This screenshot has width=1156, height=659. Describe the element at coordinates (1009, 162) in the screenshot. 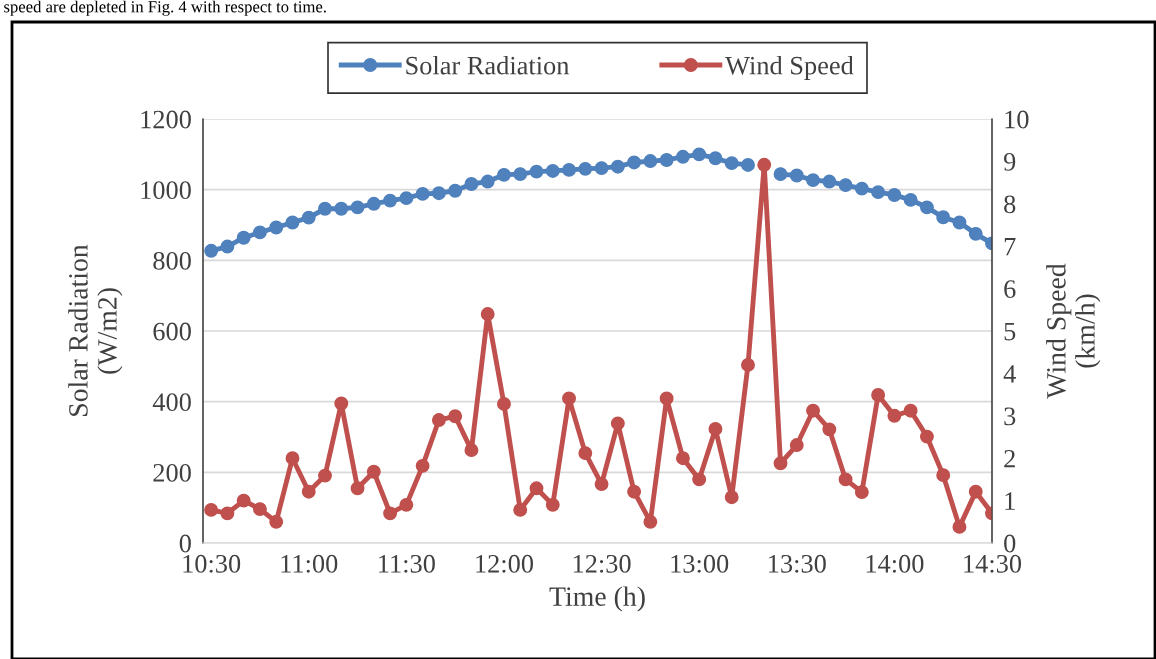

I see `y2-tick-label: 9` at that location.